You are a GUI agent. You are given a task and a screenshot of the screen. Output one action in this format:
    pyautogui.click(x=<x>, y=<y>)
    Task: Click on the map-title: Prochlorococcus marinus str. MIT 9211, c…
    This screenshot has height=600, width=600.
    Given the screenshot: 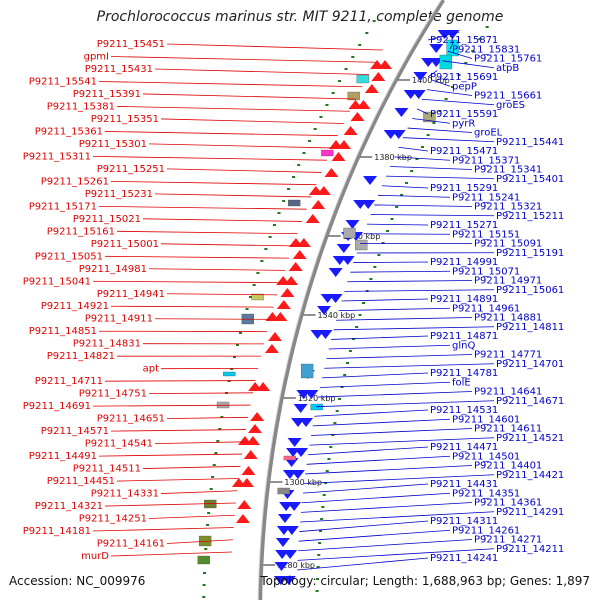 What is the action you would take?
    pyautogui.click(x=300, y=17)
    